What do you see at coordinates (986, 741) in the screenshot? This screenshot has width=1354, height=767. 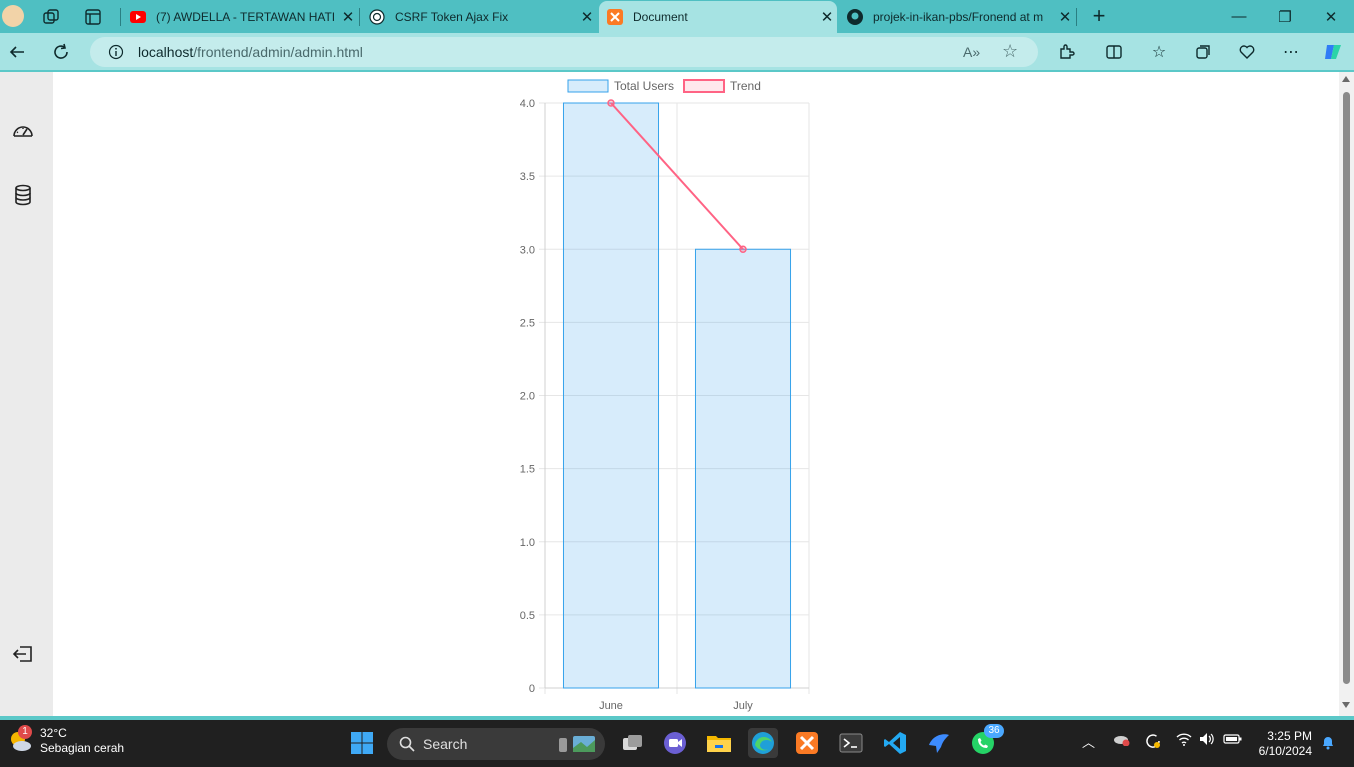 I see `whatsapp-icon: 36` at bounding box center [986, 741].